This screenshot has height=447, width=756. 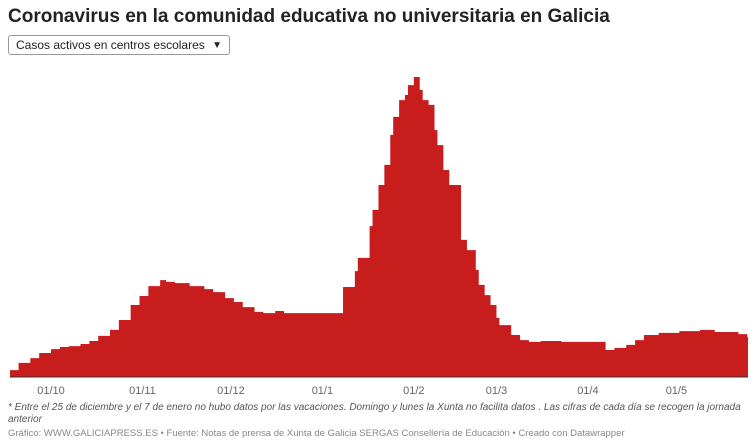 What do you see at coordinates (110, 45) in the screenshot?
I see `dropdown-selected: Casos activos en centros escolares` at bounding box center [110, 45].